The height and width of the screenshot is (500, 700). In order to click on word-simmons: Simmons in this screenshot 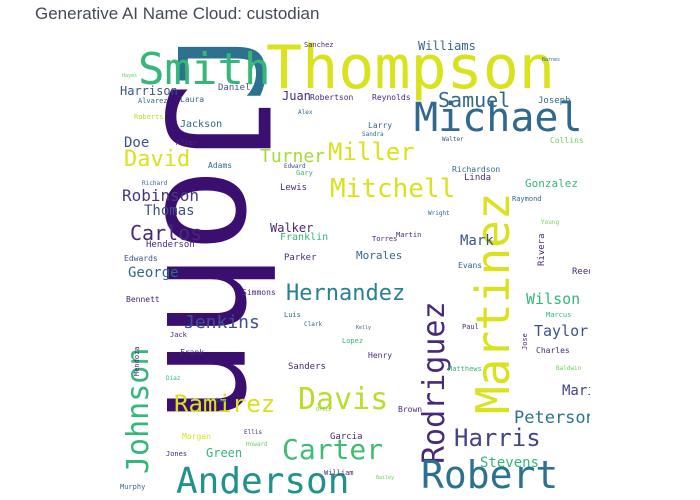, I will do `click(259, 292)`.